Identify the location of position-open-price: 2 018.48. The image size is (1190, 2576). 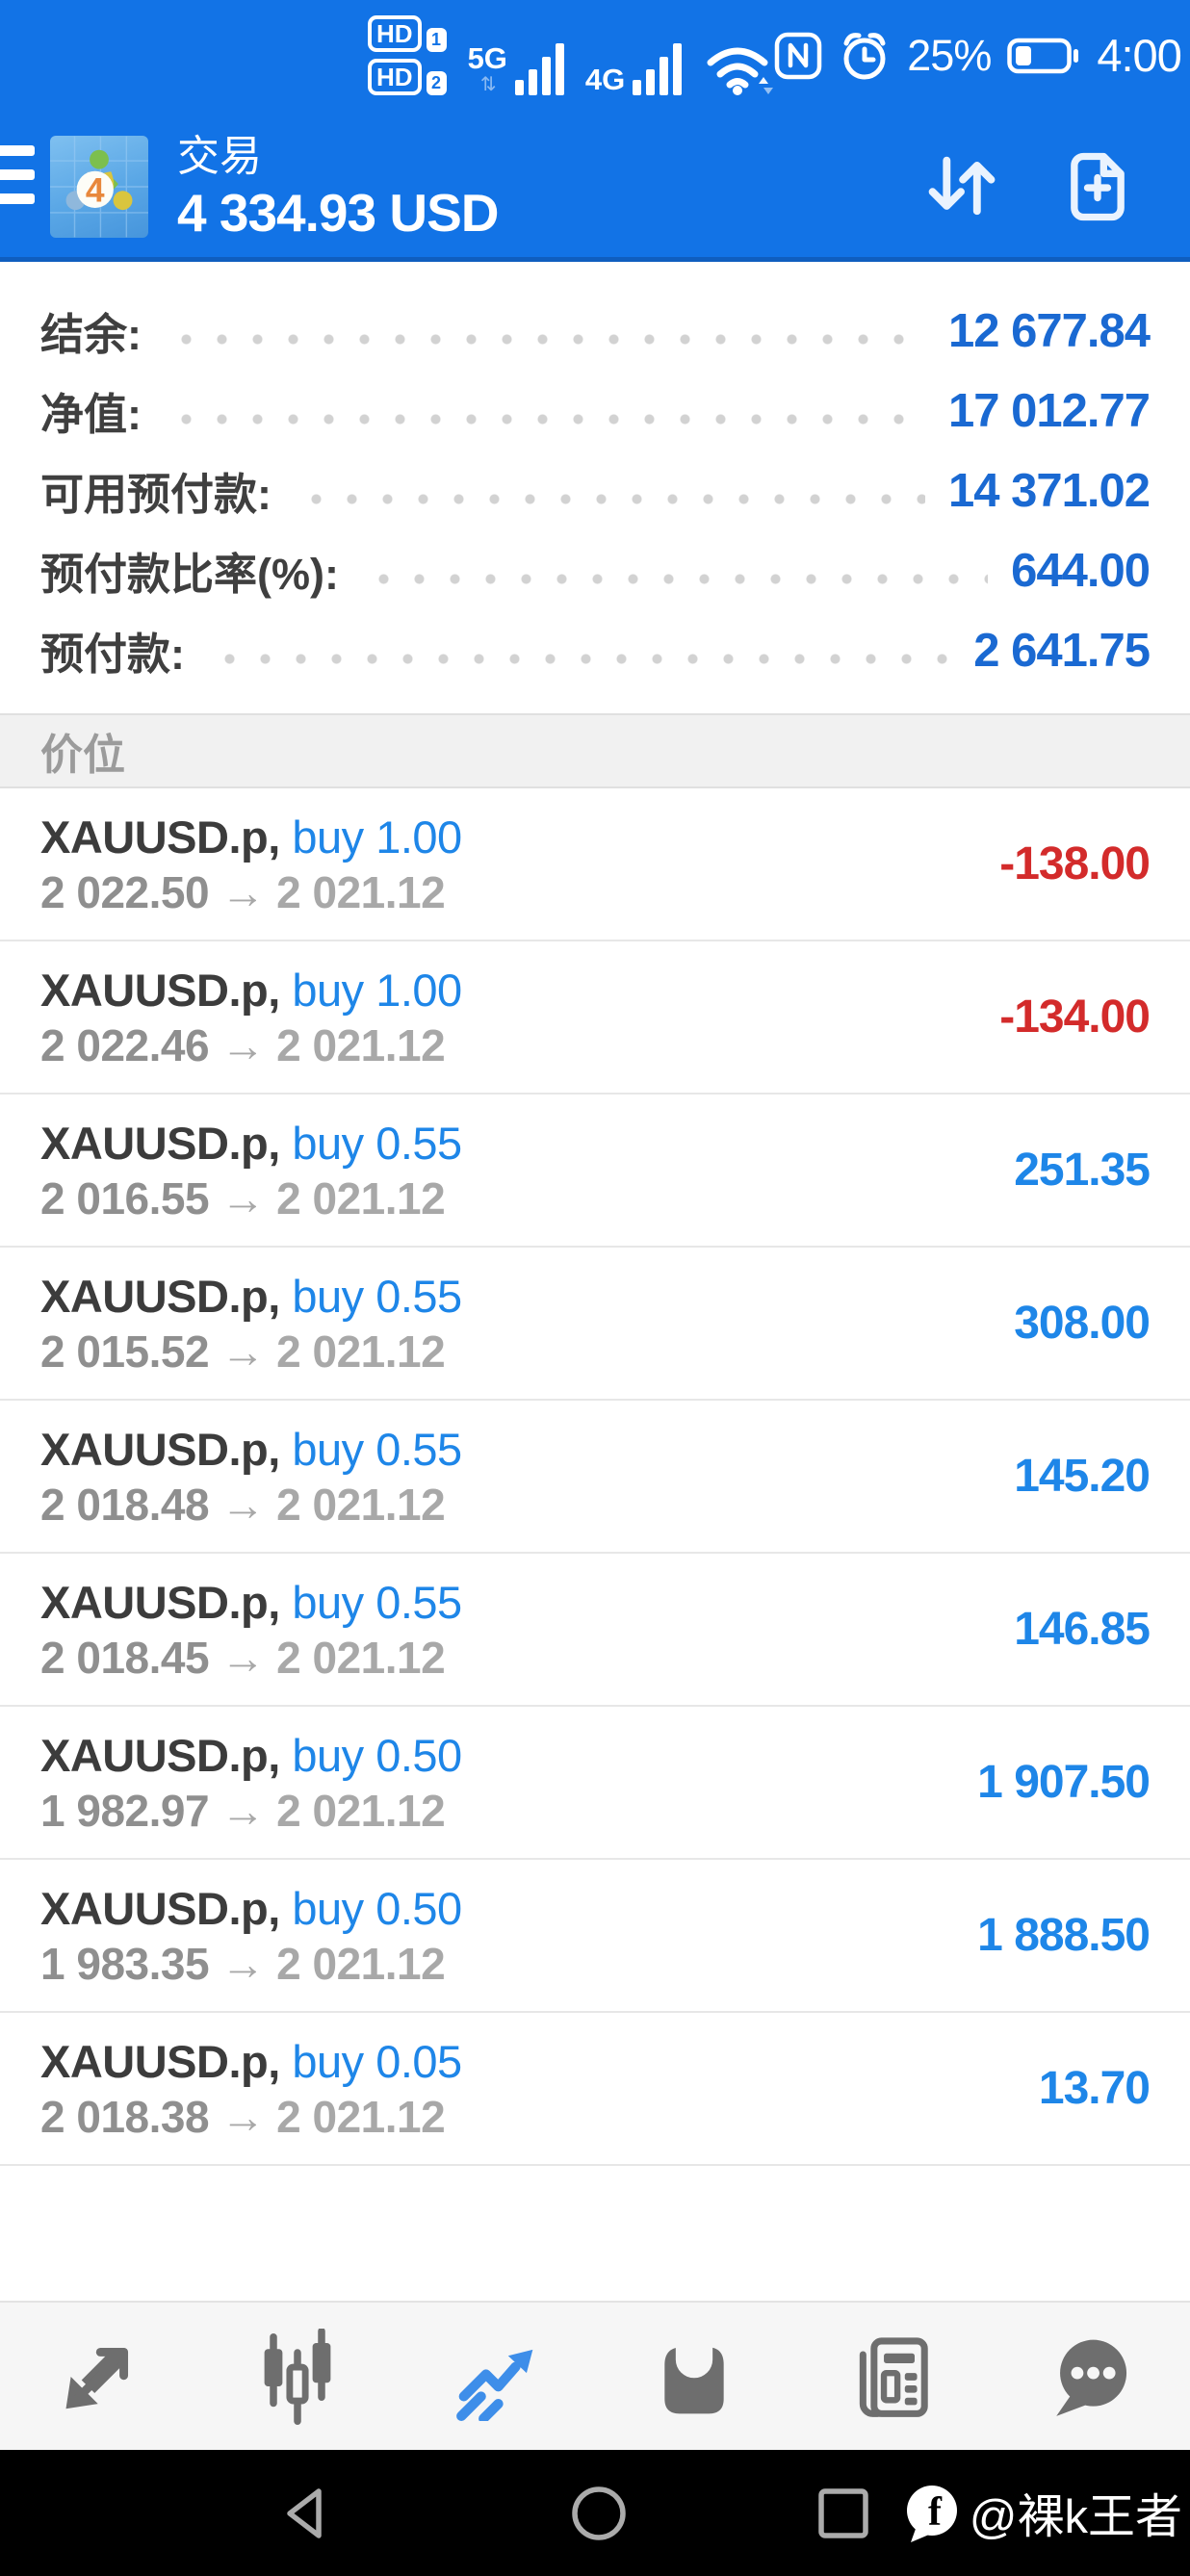
(131, 1504).